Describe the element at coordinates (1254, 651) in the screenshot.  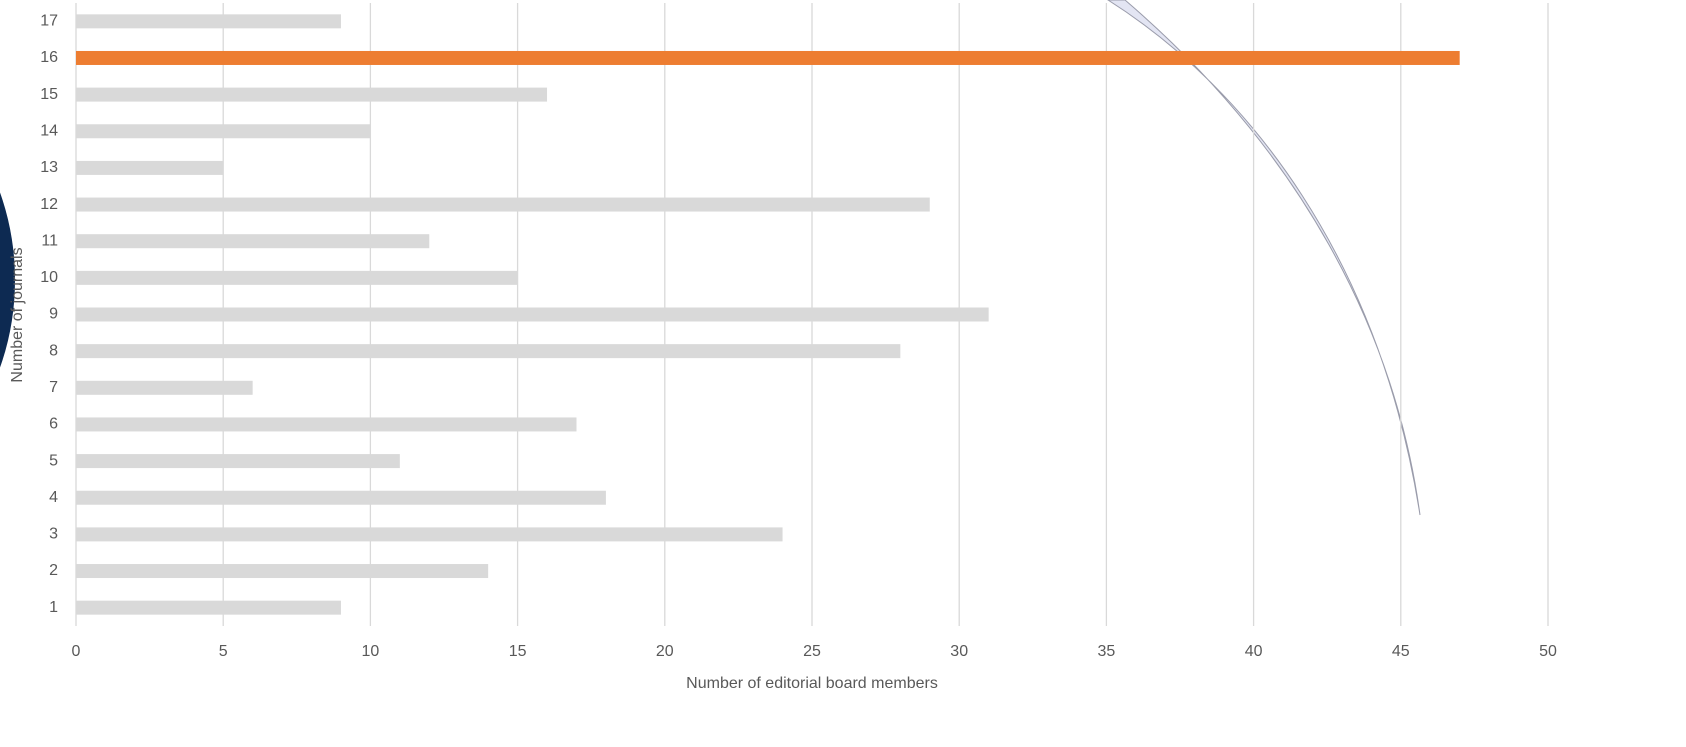
I see `x-tick-label: 40` at that location.